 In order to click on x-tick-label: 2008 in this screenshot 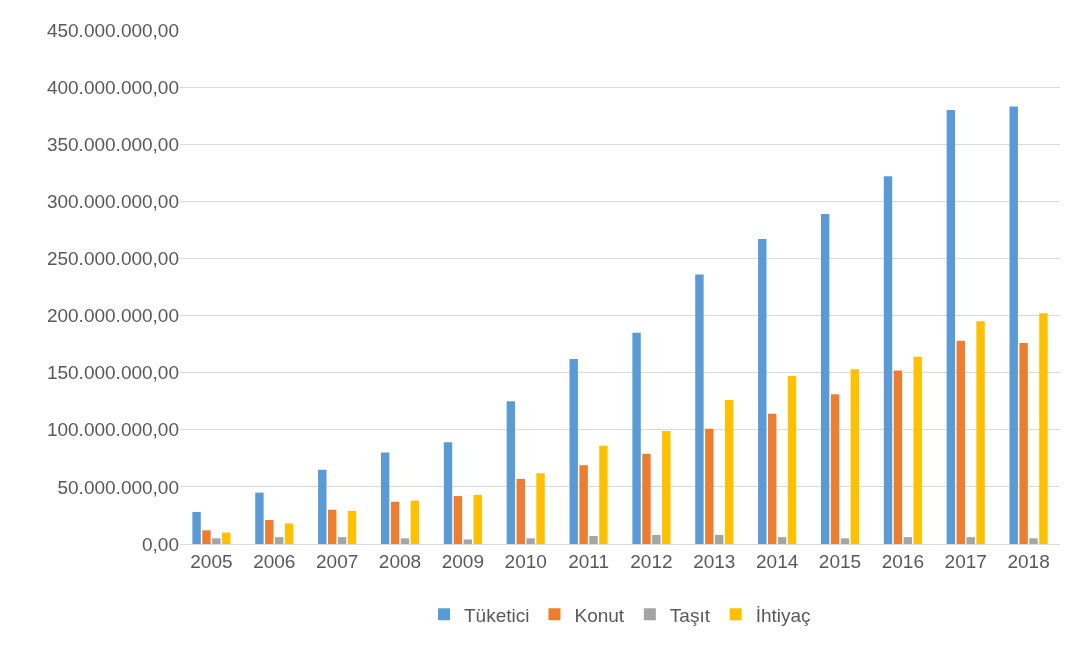, I will do `click(400, 561)`.